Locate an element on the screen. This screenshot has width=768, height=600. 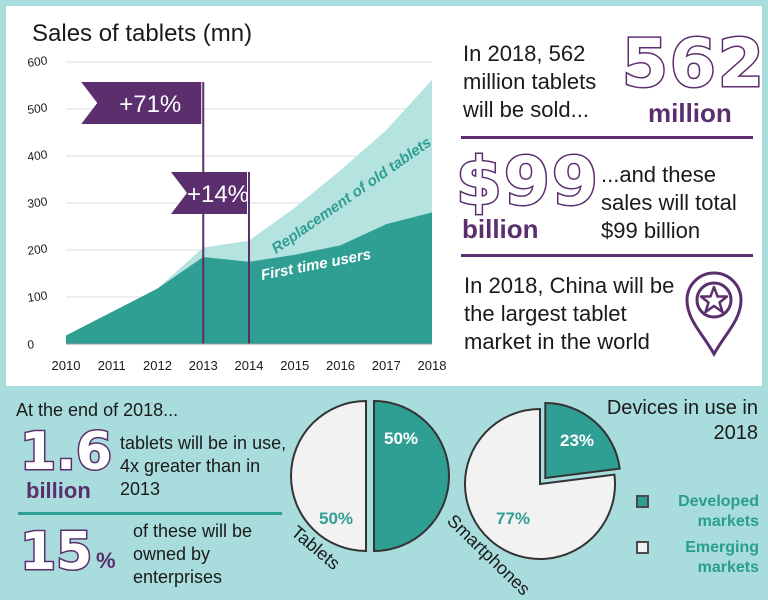
bottom-divider is located at coordinates (150, 513).